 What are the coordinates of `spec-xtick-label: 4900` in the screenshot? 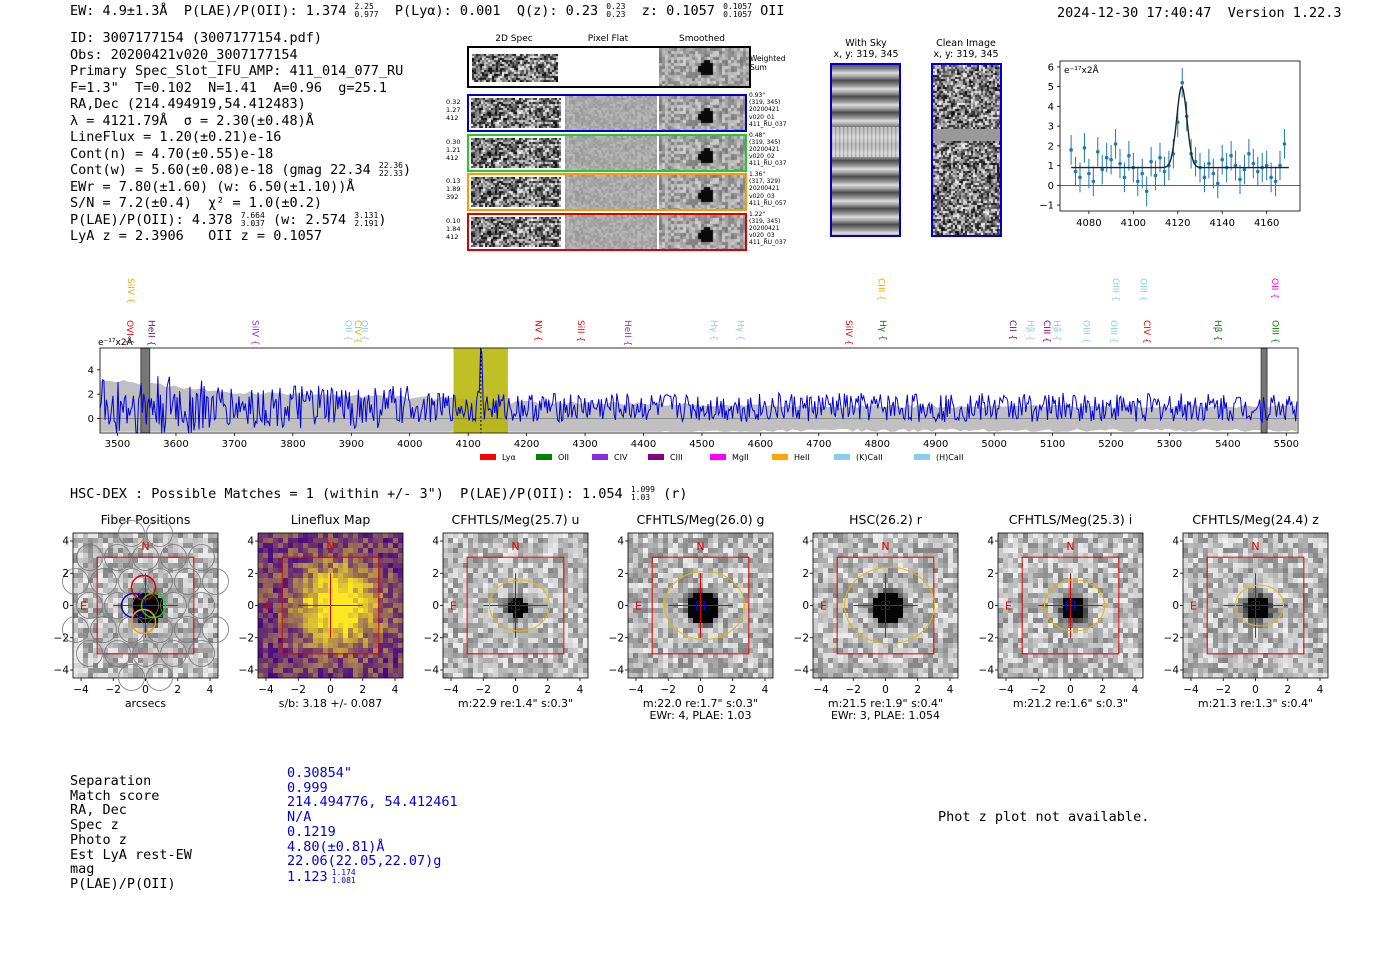 It's located at (935, 444).